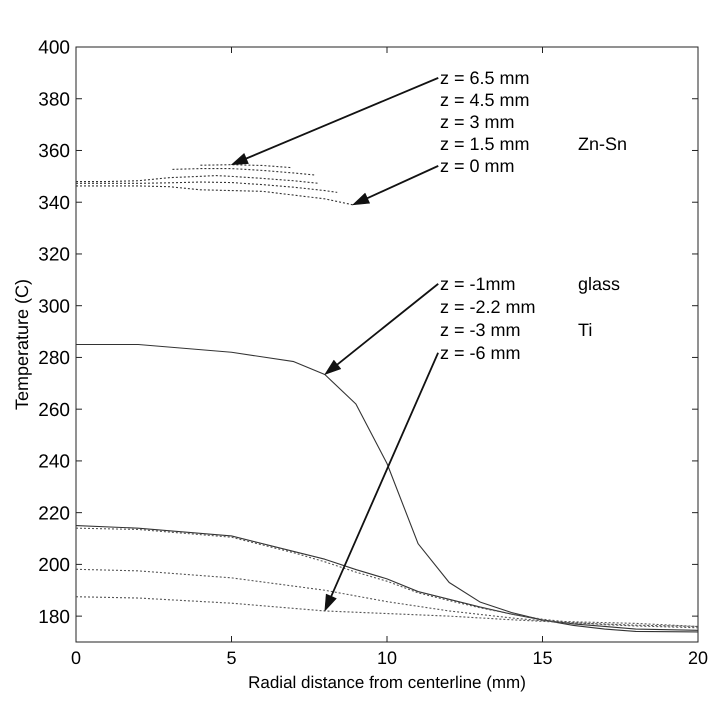 This screenshot has width=720, height=702. What do you see at coordinates (585, 330) in the screenshot?
I see `annotation: Ti` at bounding box center [585, 330].